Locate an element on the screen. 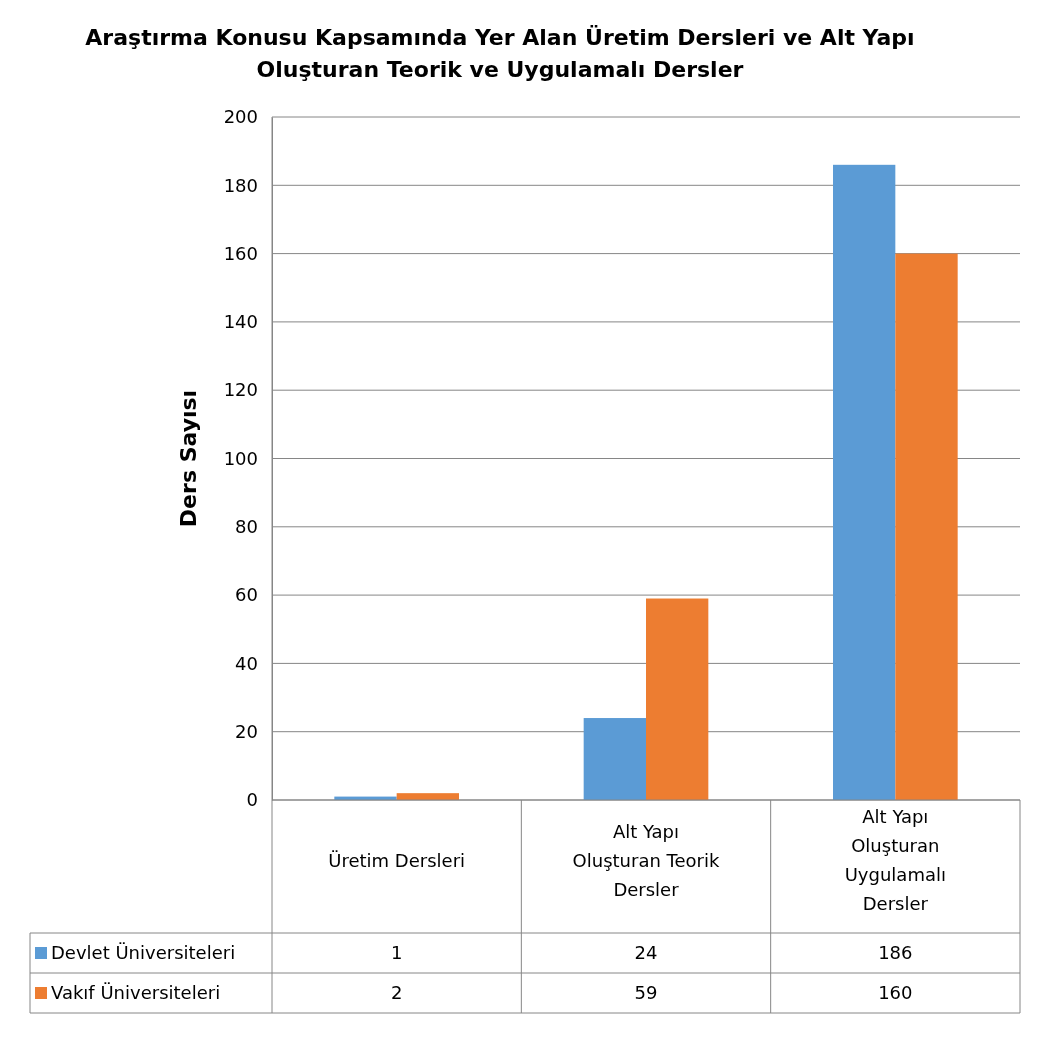 The width and height of the screenshot is (1052, 1055). data-label: 59 is located at coordinates (646, 992).